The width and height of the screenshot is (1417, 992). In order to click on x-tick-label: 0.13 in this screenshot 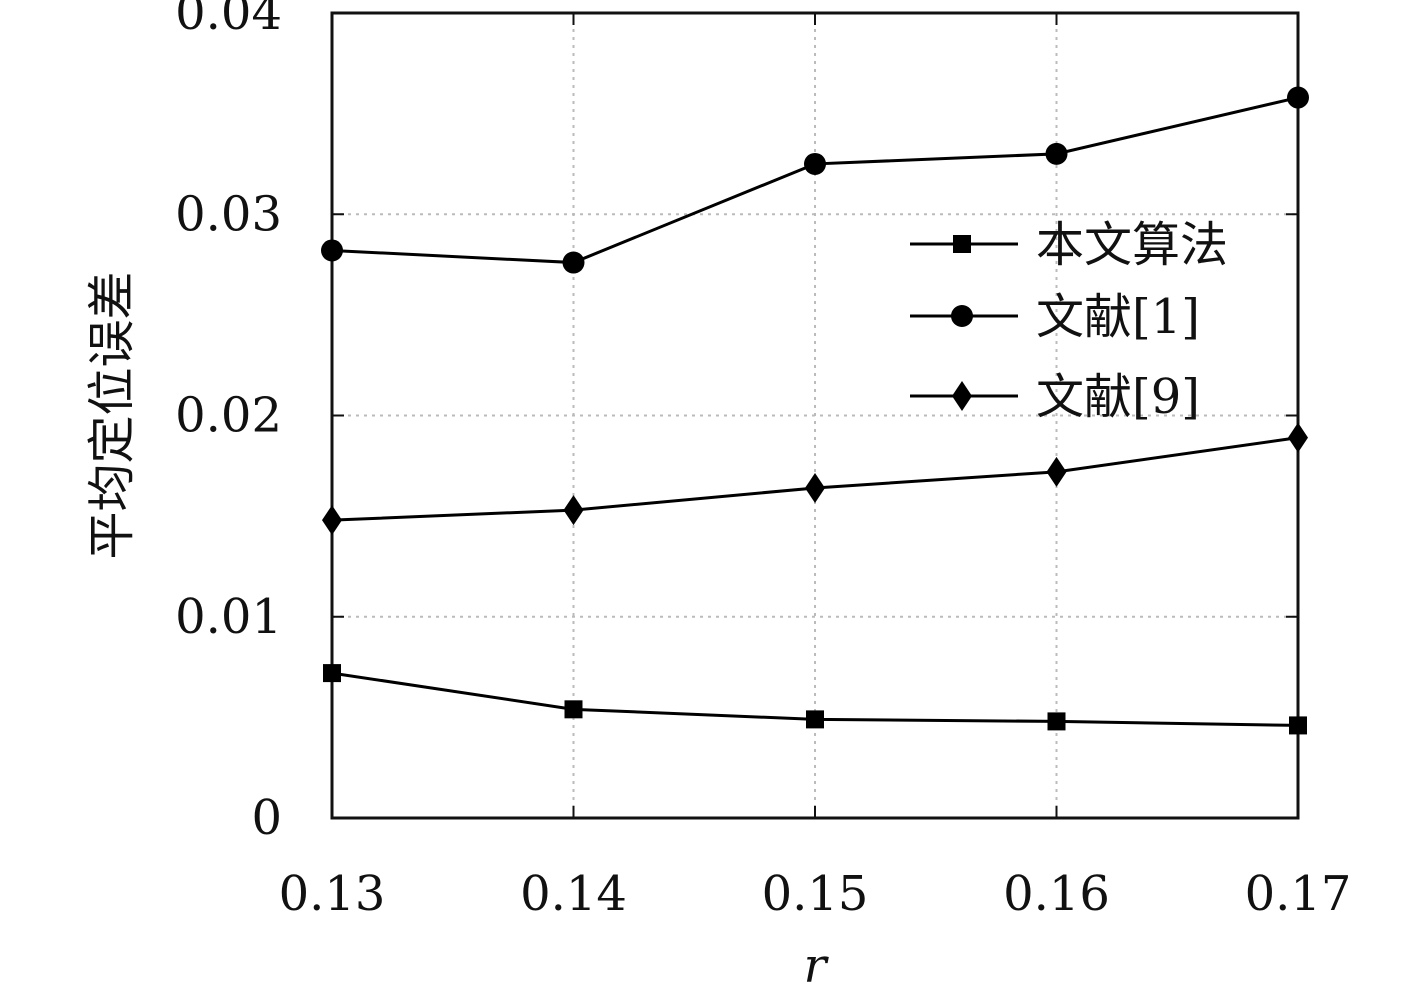, I will do `click(332, 894)`.